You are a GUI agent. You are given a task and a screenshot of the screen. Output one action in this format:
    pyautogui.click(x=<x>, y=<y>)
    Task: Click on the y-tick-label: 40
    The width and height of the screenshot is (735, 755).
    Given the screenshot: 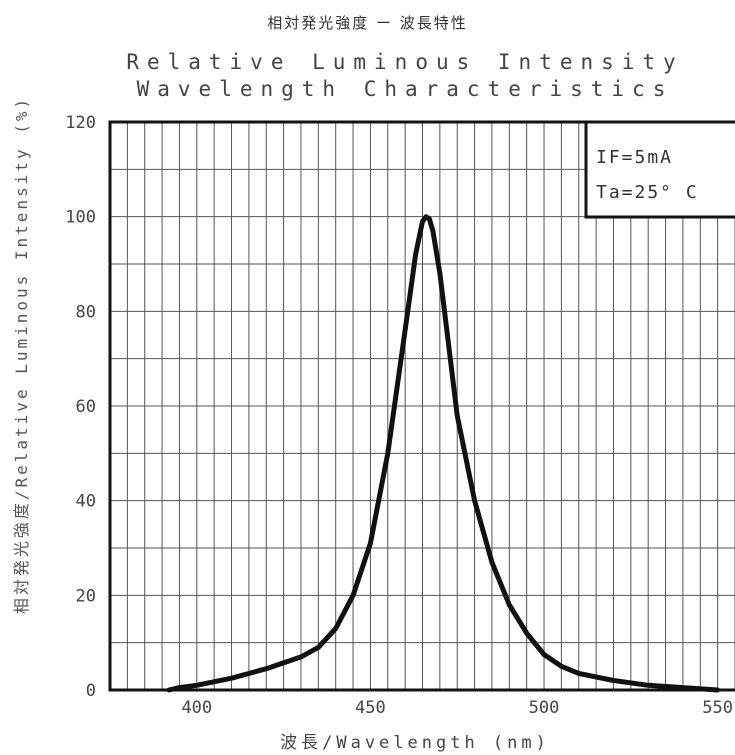 What is the action you would take?
    pyautogui.click(x=86, y=502)
    